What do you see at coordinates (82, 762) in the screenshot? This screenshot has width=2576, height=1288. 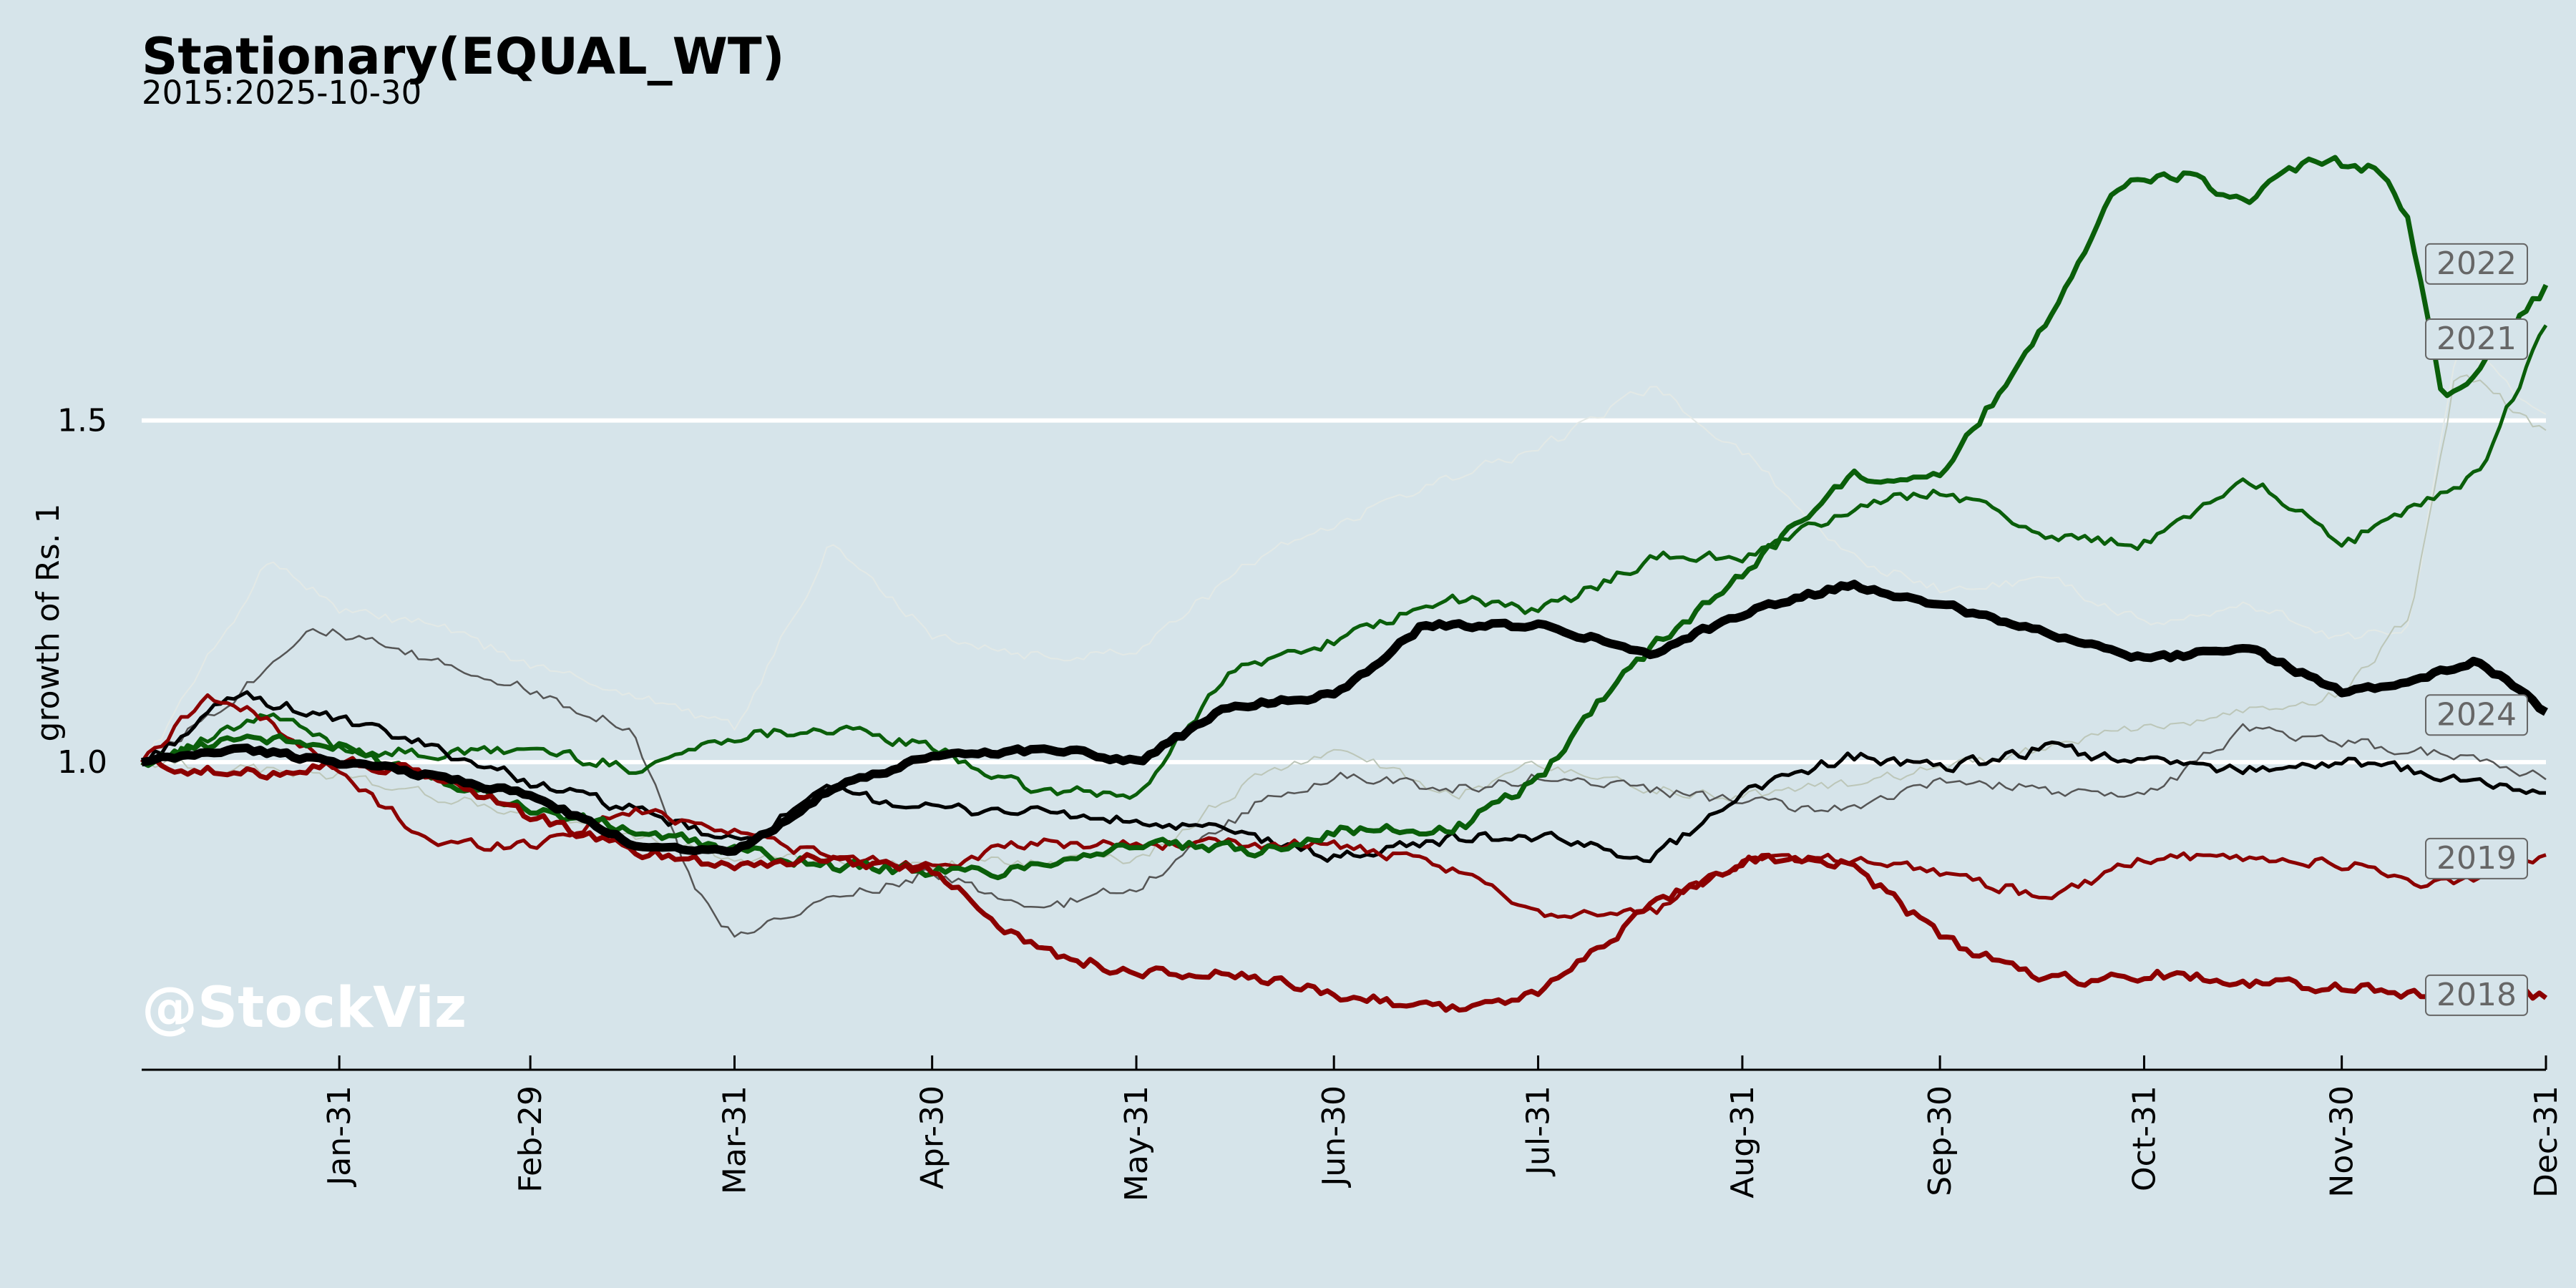 I see `y-tick-label: 1.0` at bounding box center [82, 762].